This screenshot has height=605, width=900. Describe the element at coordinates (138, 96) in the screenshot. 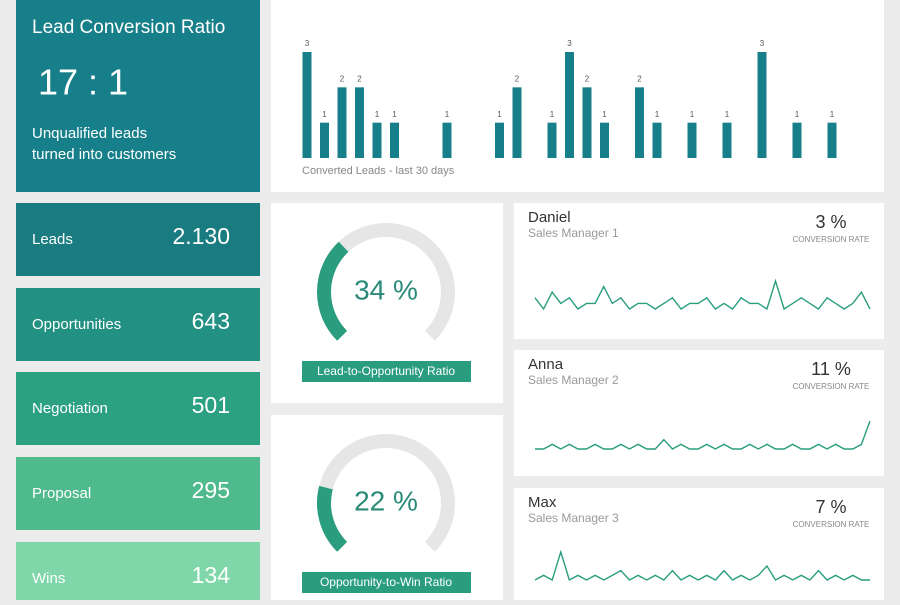

I see `kpi-card` at that location.